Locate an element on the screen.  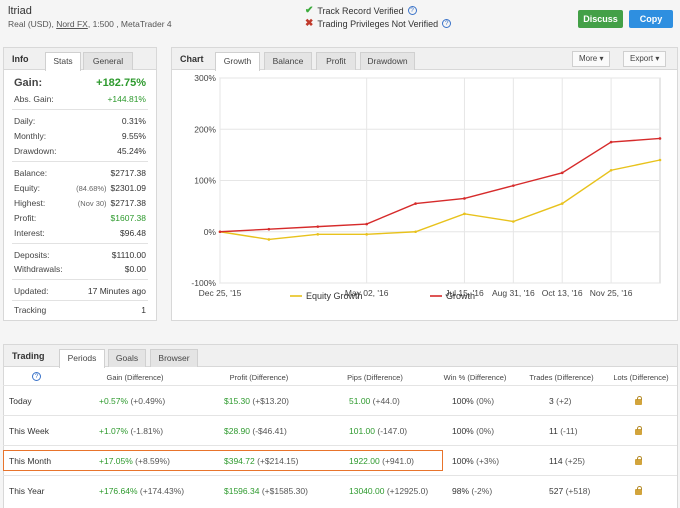
broker-link: Nord FX is located at coordinates (72, 24).